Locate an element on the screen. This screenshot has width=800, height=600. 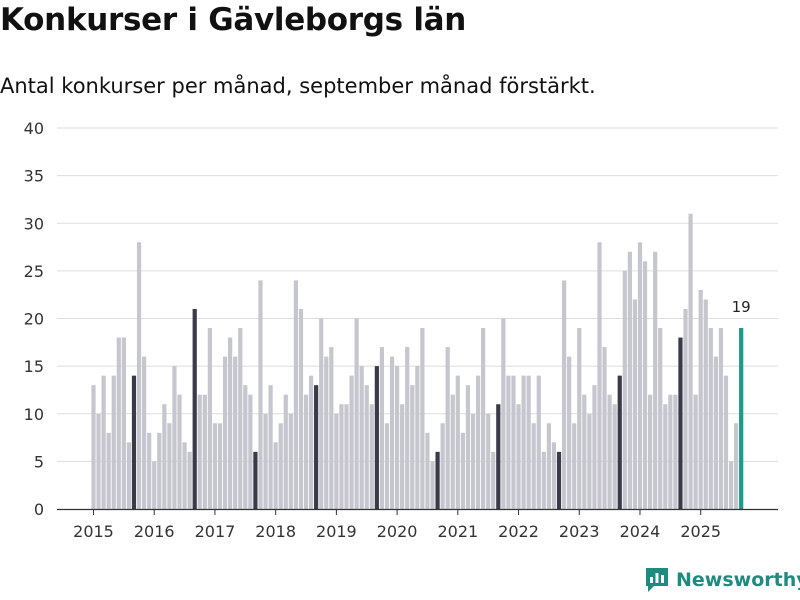
x-tick-label: 2019 is located at coordinates (336, 531).